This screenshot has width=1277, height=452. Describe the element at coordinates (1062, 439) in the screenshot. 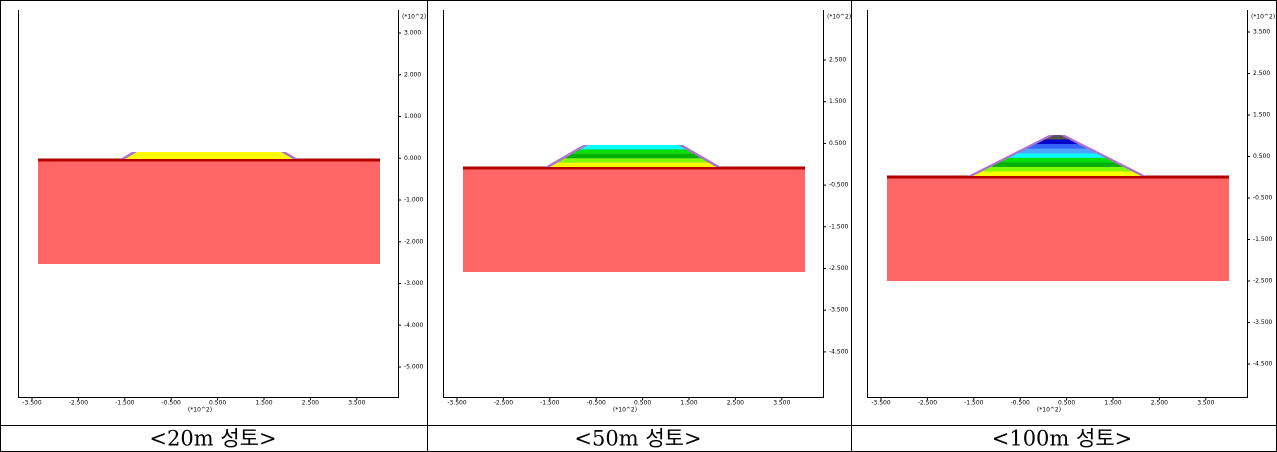

I see `caption: <100m 성토>` at that location.